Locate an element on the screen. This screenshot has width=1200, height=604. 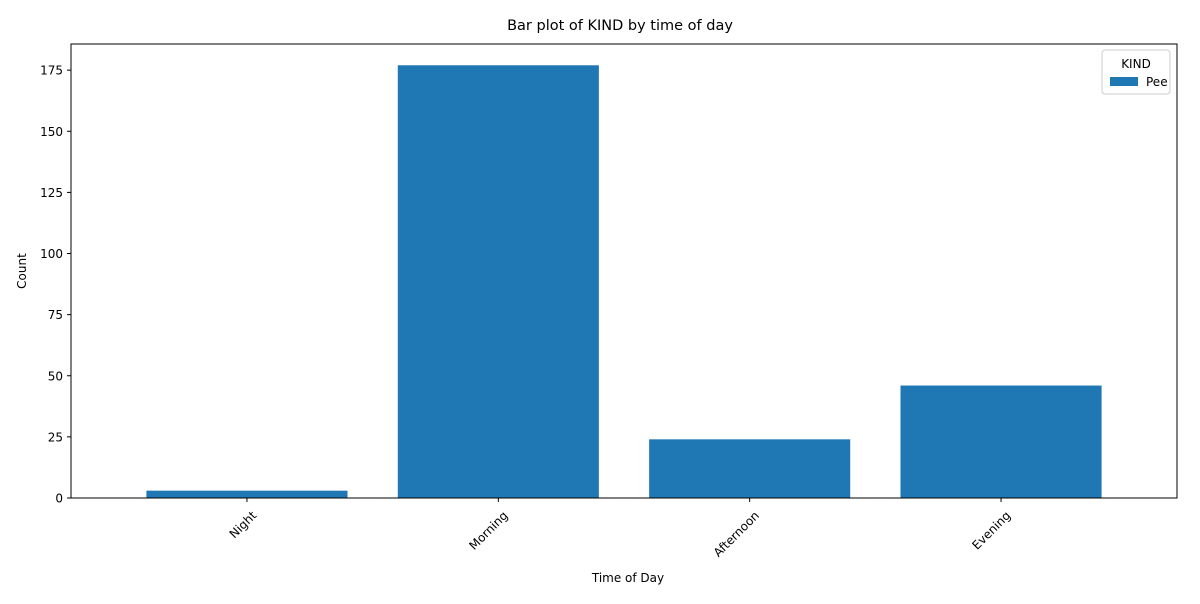
x-tick-label: Evening is located at coordinates (991, 530).